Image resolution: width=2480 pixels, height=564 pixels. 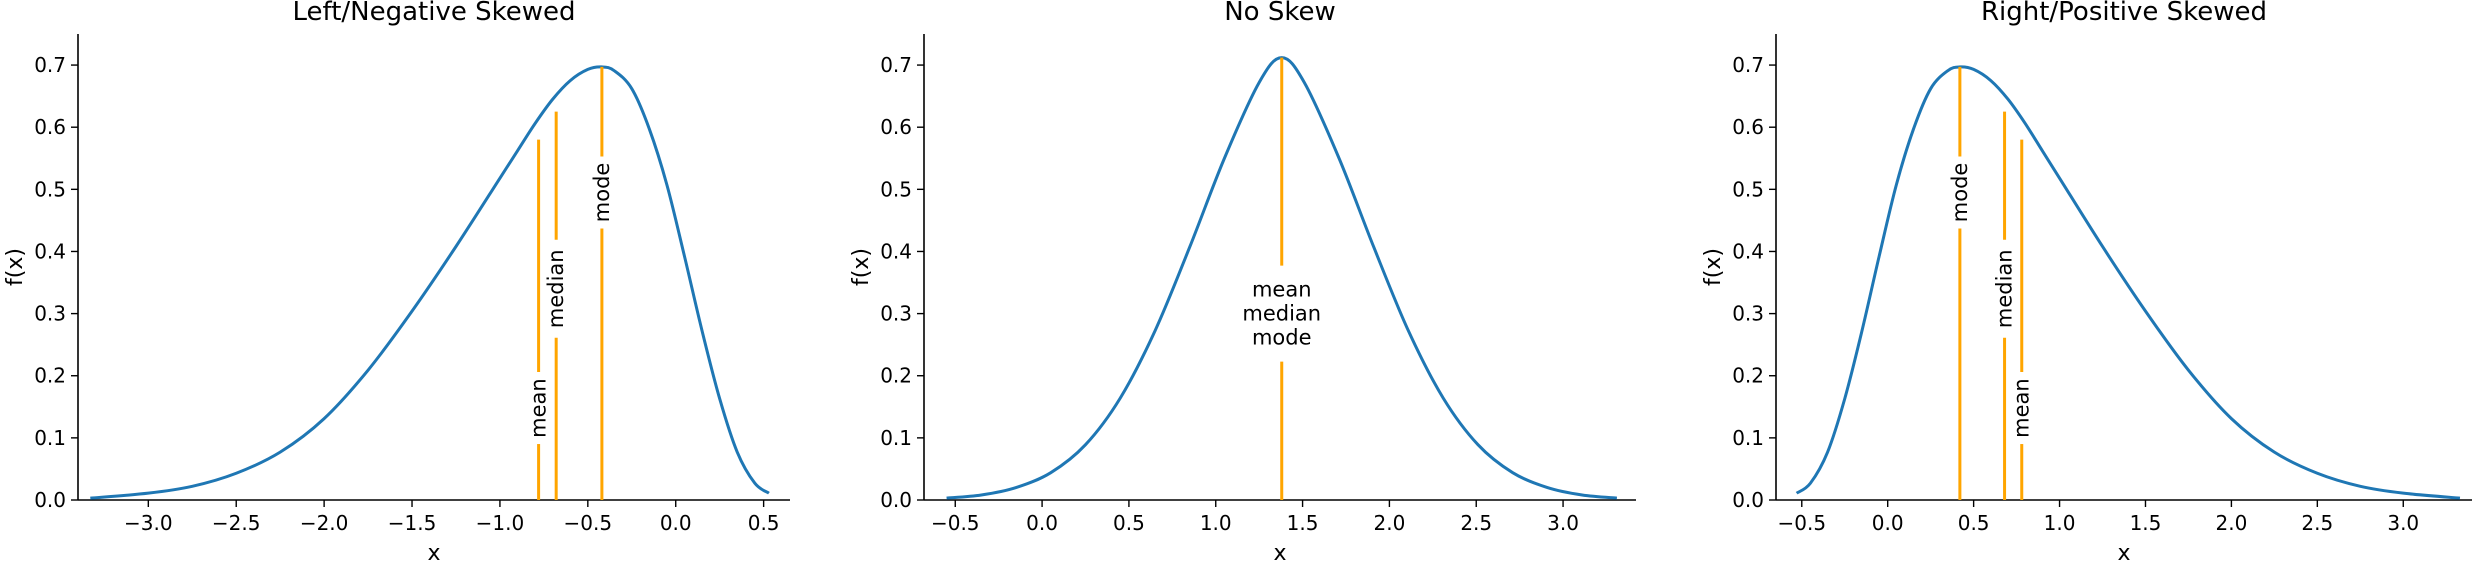 I want to click on chart-title: No Skew, so click(x=1280, y=13).